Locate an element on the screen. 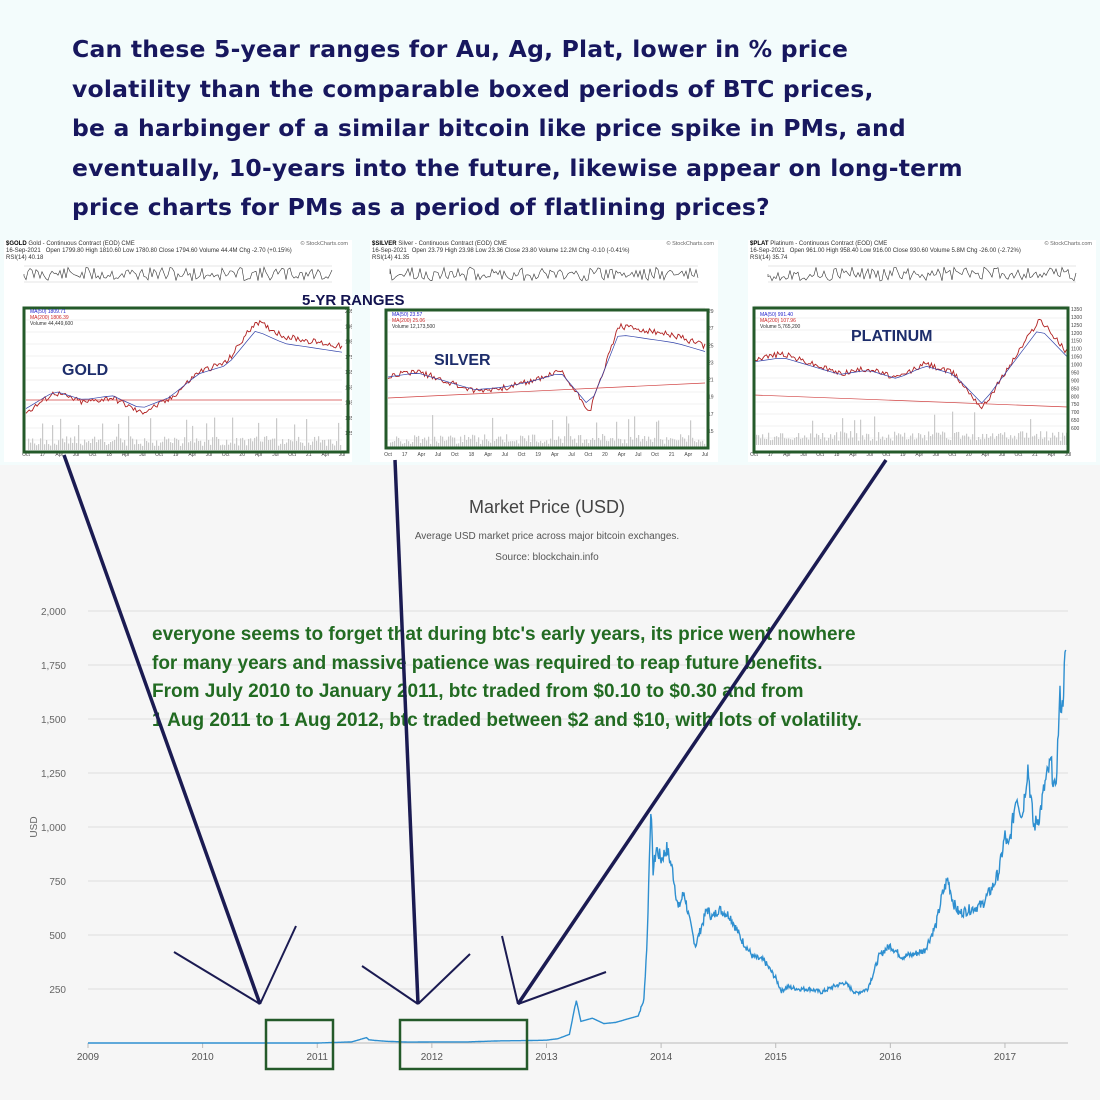 This screenshot has width=1100, height=1100. ma50-line is located at coordinates (184, 369).